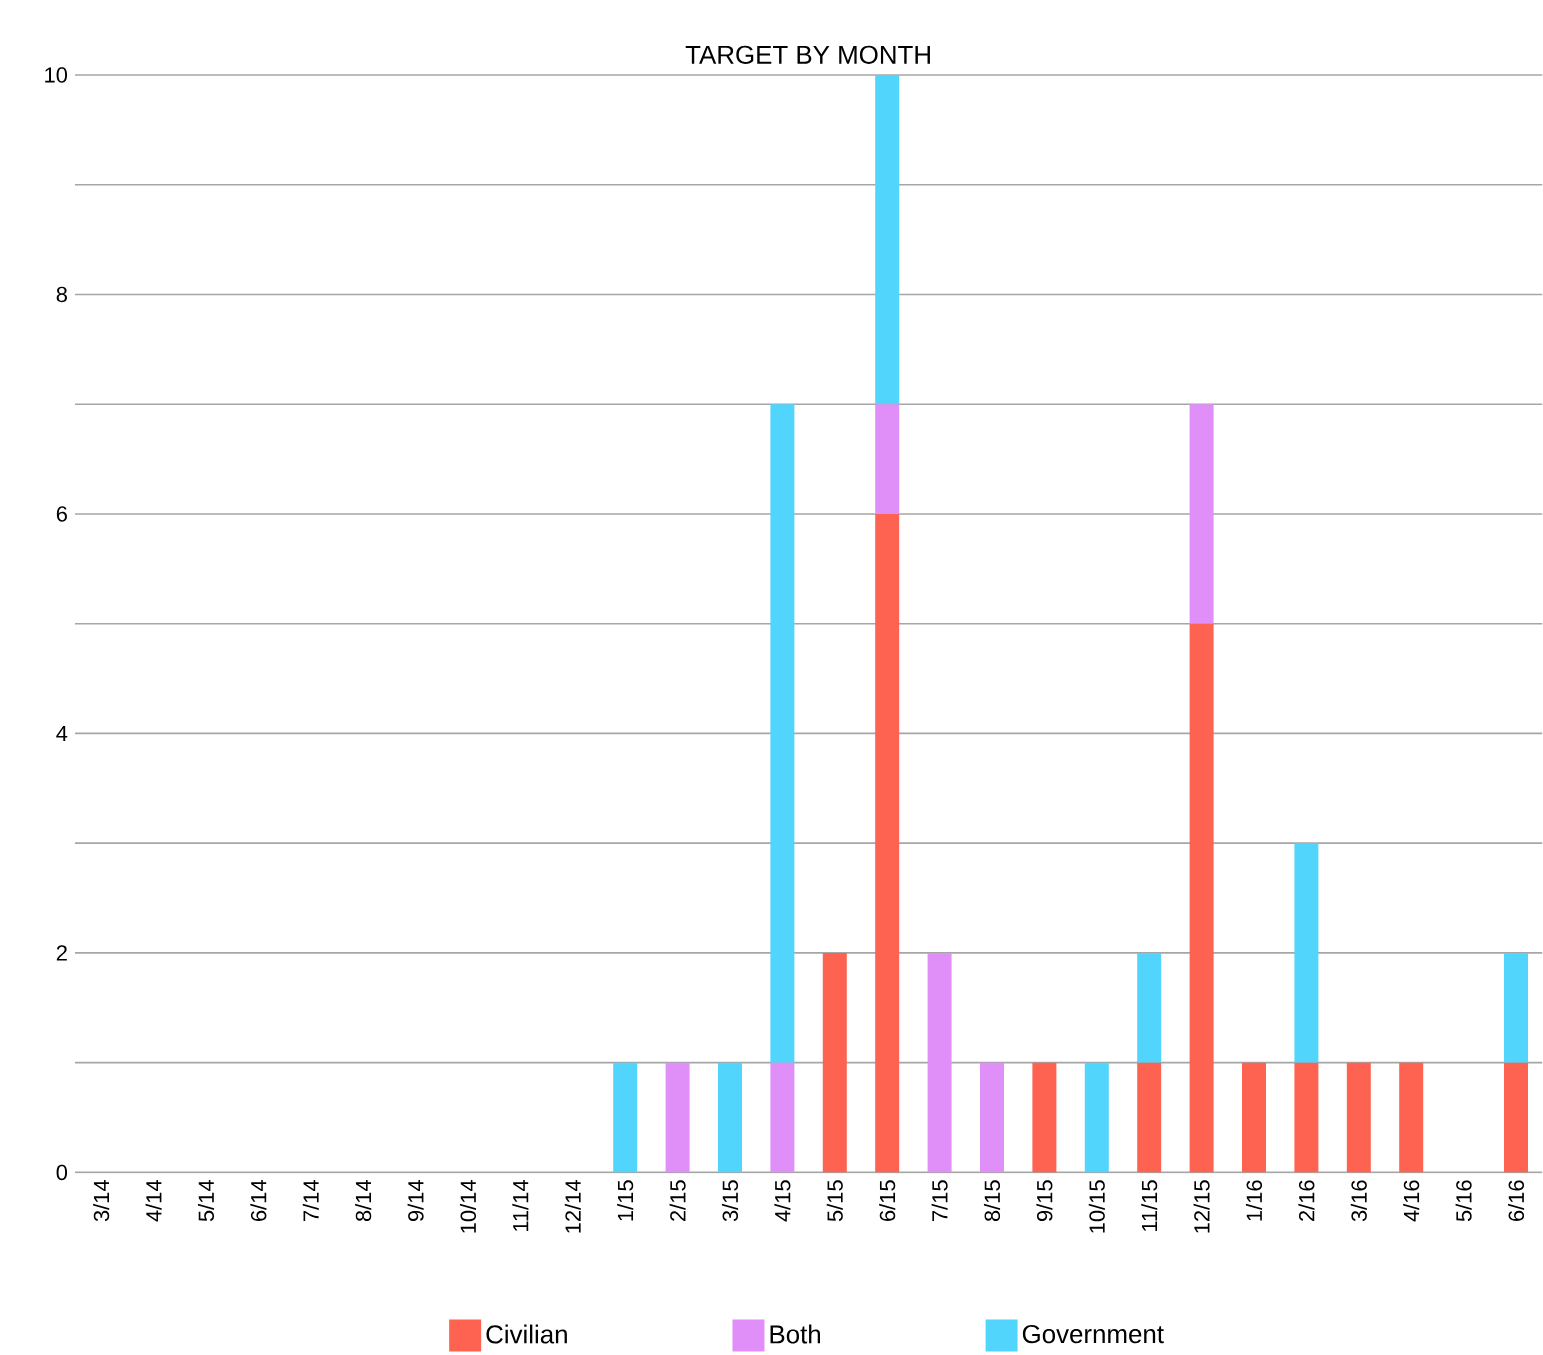 The image size is (1543, 1355). I want to click on x-tick-label: 9/14, so click(415, 1200).